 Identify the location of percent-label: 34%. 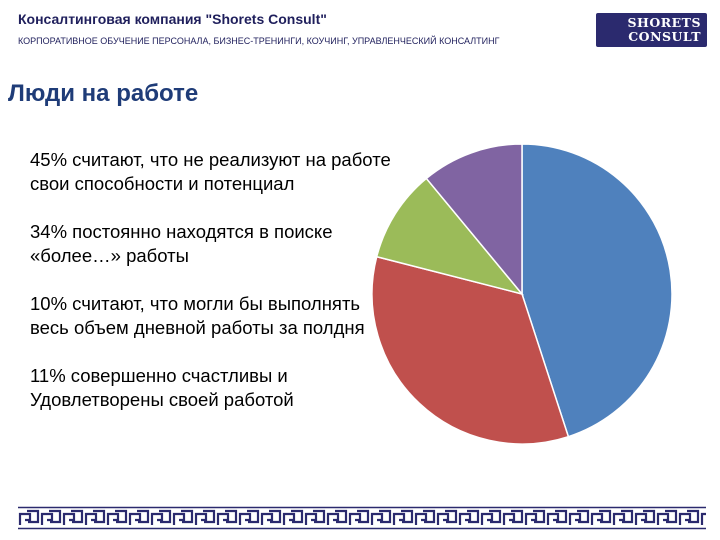
(49, 231).